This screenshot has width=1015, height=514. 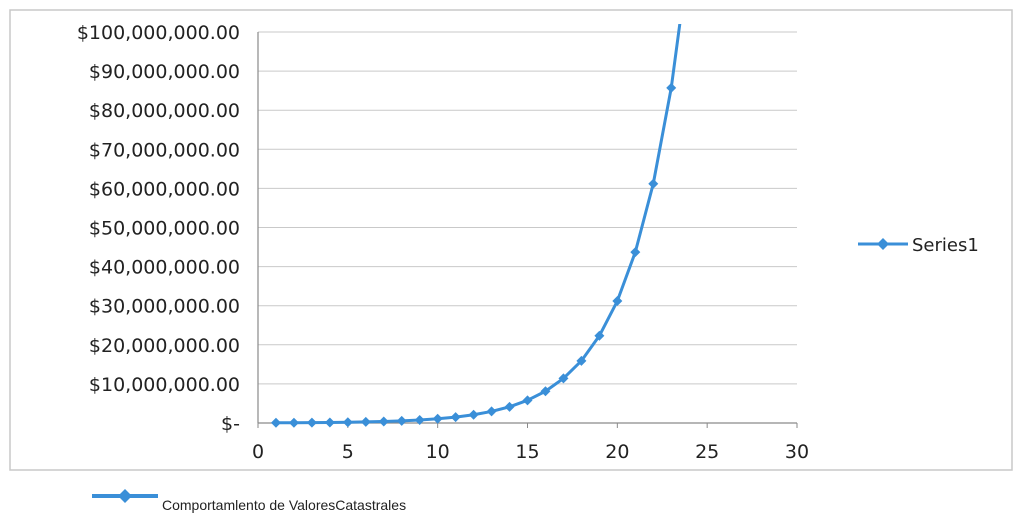 I want to click on y-tick-label: $50,000,000.00, so click(x=164, y=229).